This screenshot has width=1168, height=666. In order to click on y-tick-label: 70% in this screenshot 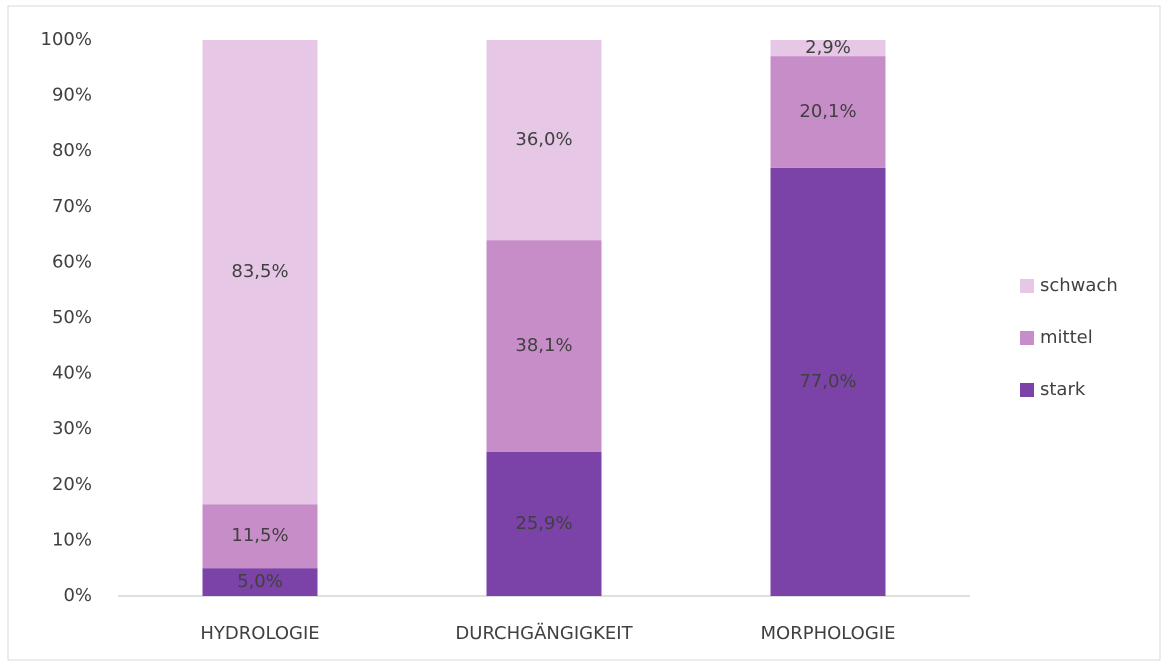, I will do `click(72, 206)`.